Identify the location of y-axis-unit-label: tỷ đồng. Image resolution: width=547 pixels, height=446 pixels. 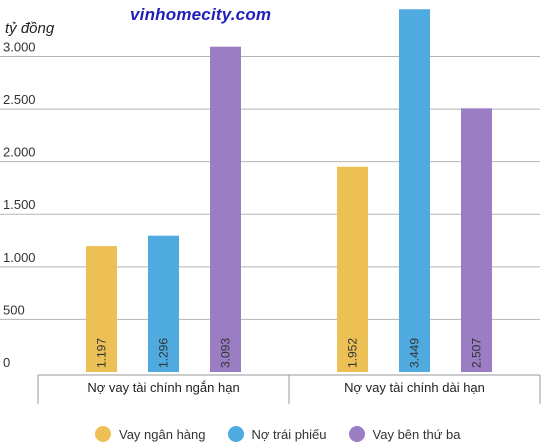
(30, 28).